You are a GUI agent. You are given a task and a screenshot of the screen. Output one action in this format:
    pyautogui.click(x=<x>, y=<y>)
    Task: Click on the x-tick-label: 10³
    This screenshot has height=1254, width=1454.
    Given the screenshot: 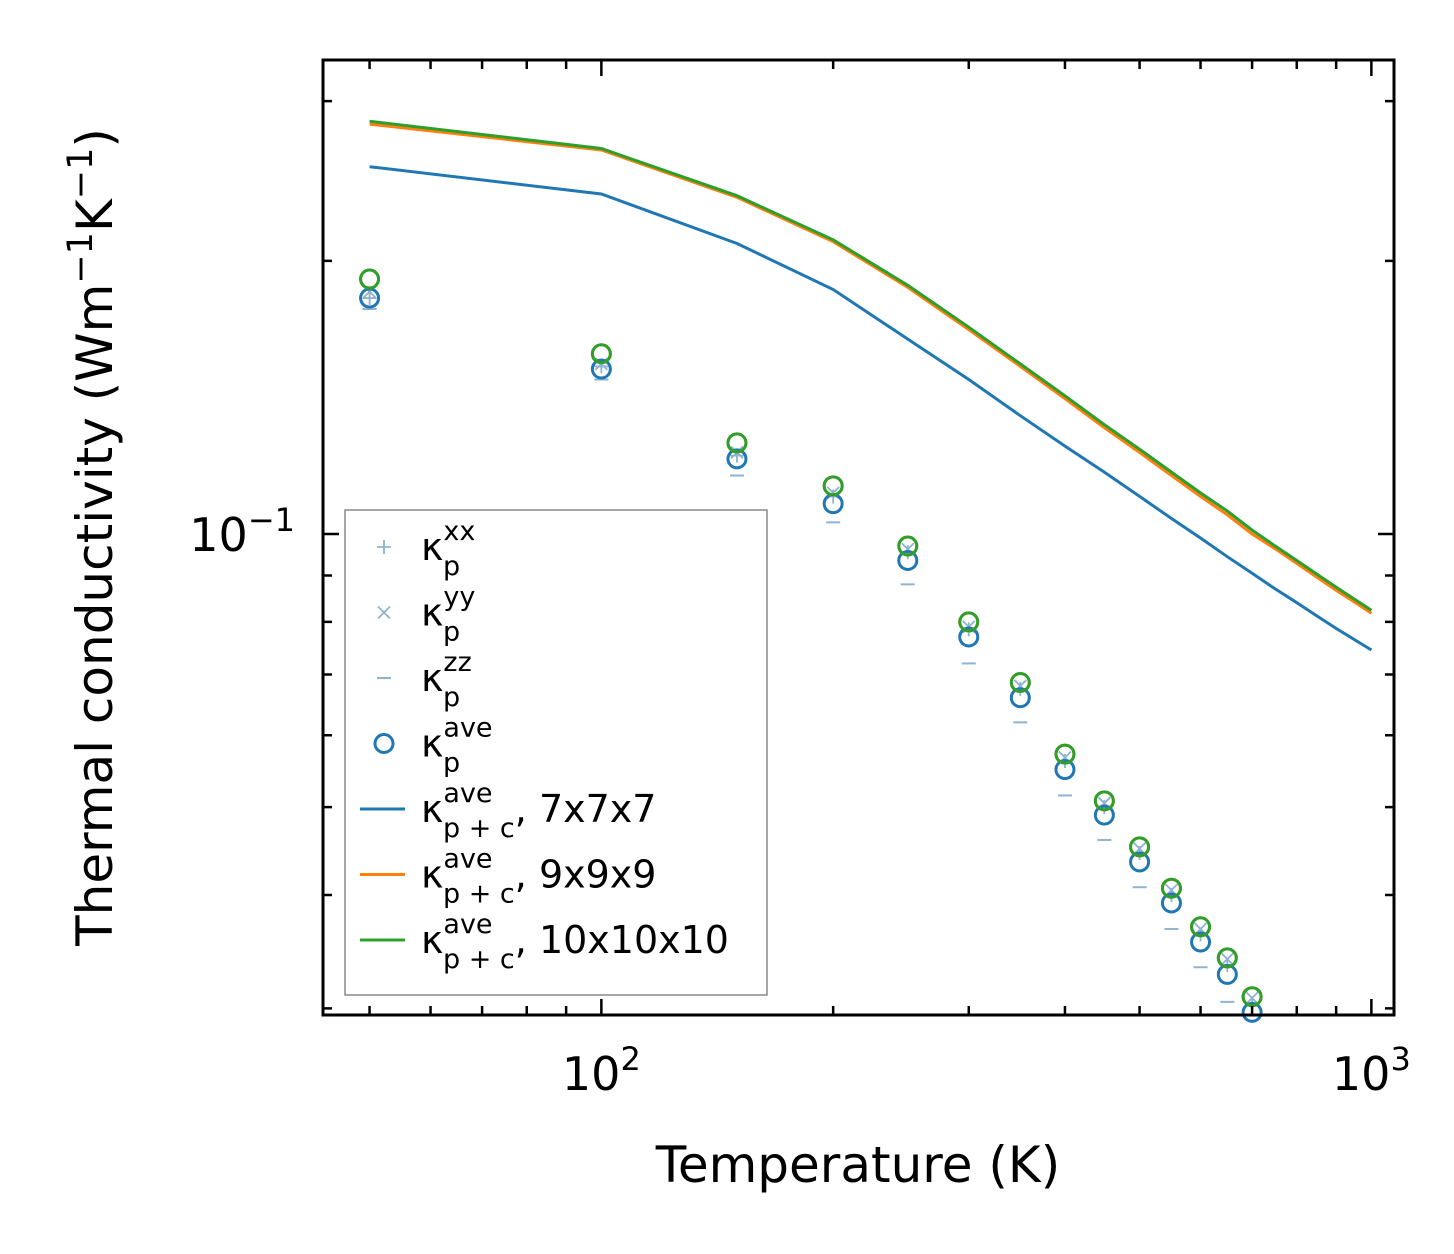 What is the action you would take?
    pyautogui.click(x=1371, y=1070)
    